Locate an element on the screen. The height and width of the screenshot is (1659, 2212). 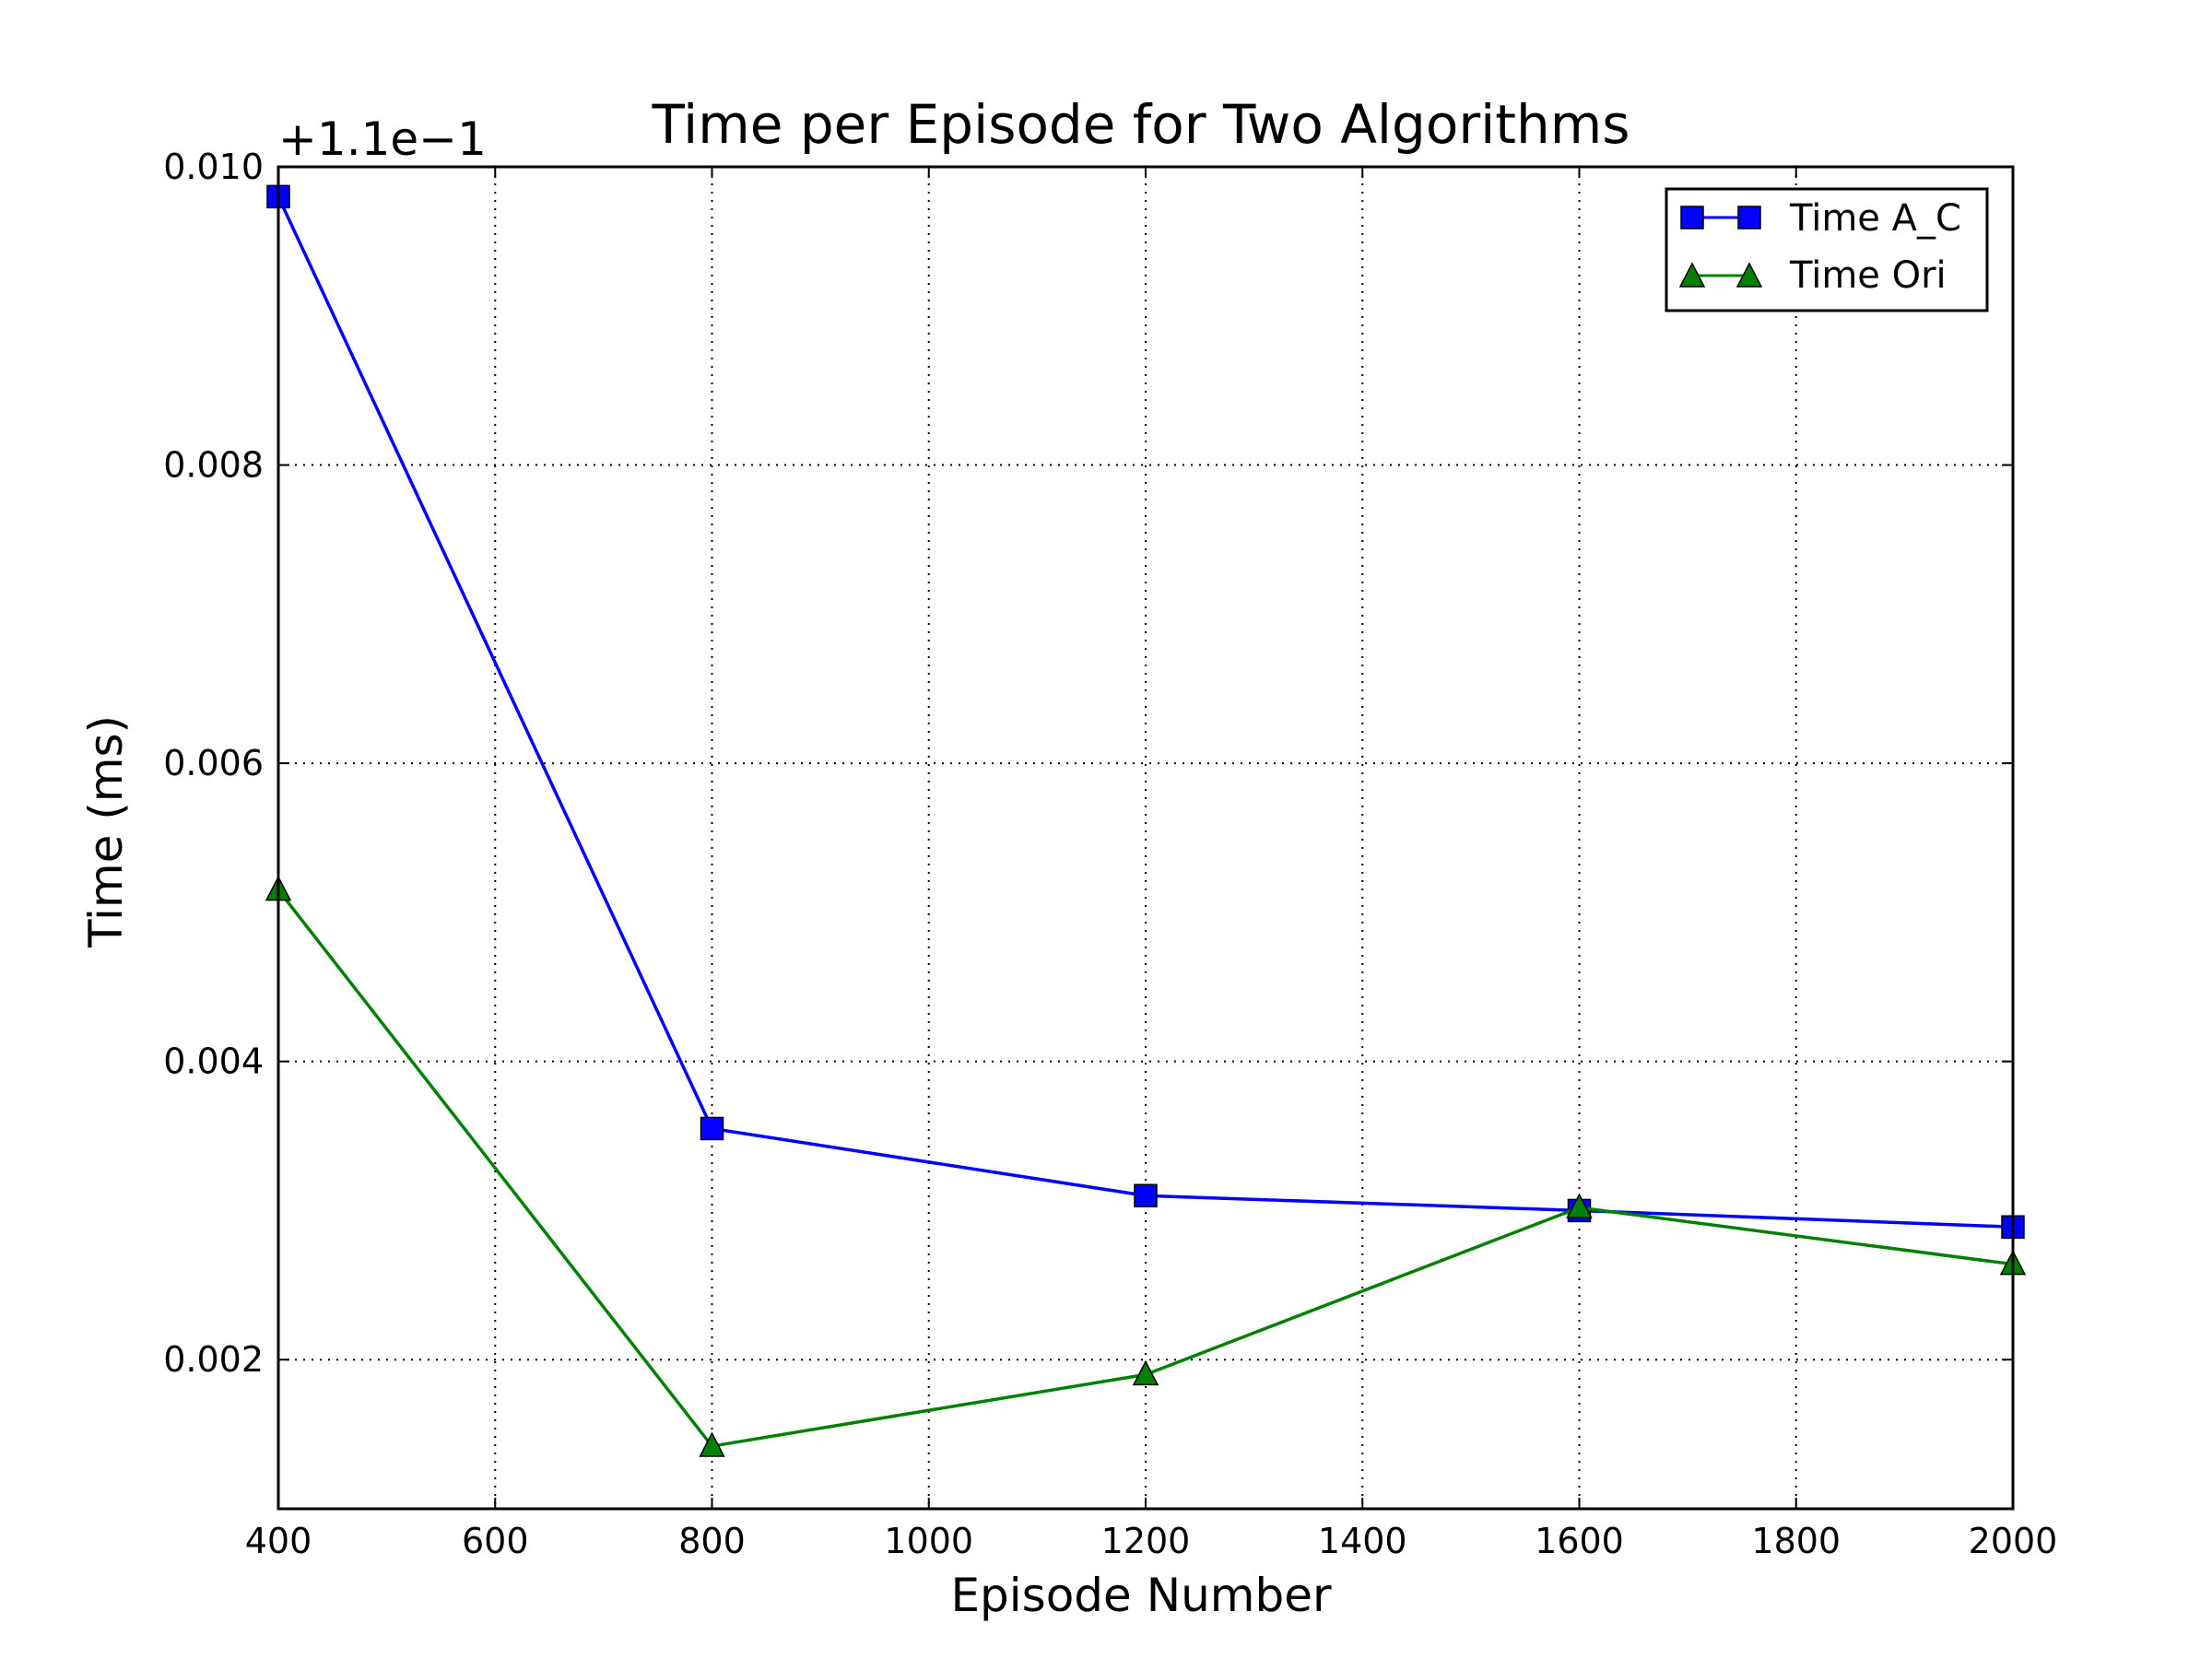
x-tick-label: 400 is located at coordinates (278, 1541).